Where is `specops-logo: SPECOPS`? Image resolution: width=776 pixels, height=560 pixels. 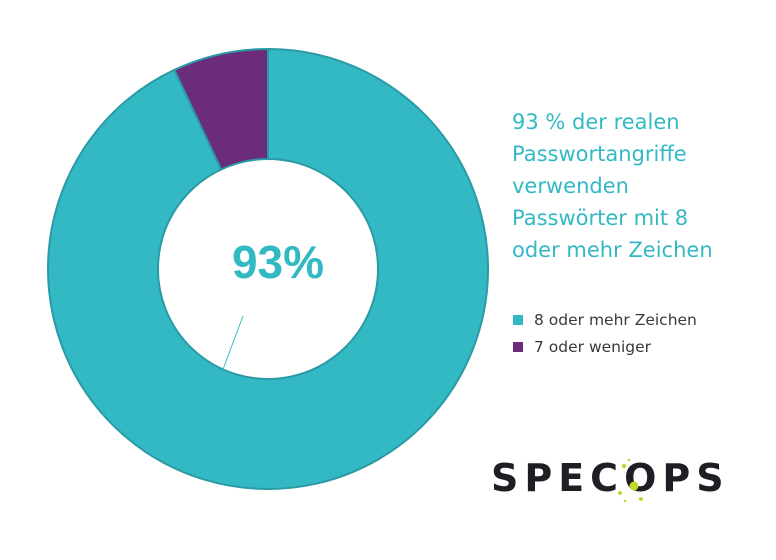
specops-logo: SPECOPS is located at coordinates (609, 479).